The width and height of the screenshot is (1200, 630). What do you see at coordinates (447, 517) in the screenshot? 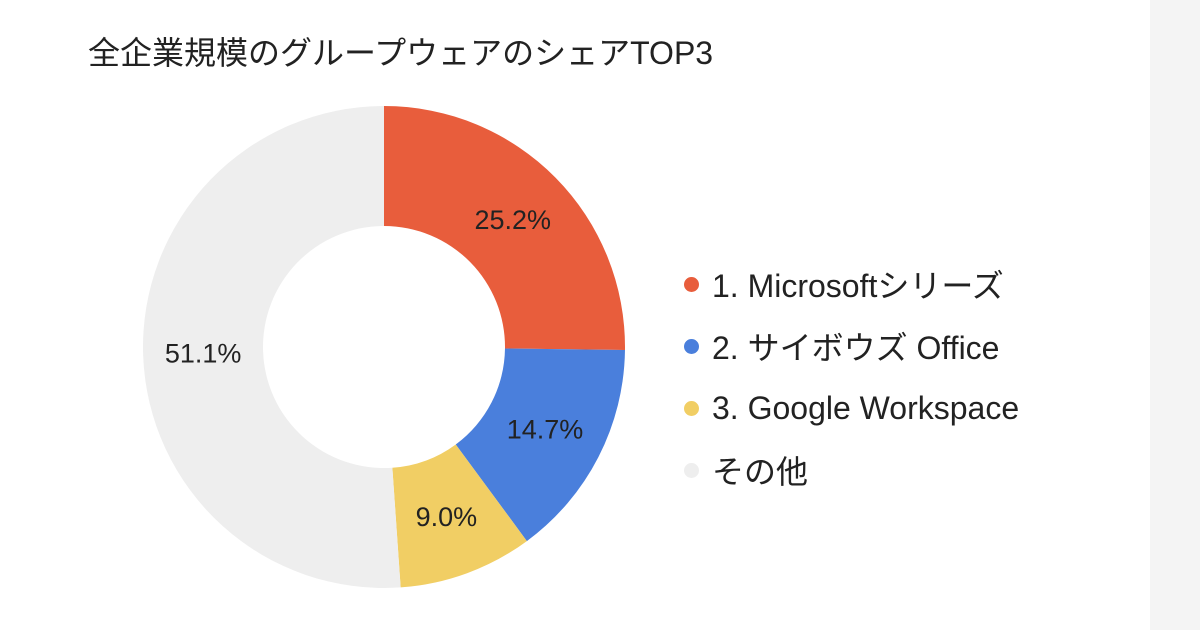
I see `slice-label-3: 9.0%` at bounding box center [447, 517].